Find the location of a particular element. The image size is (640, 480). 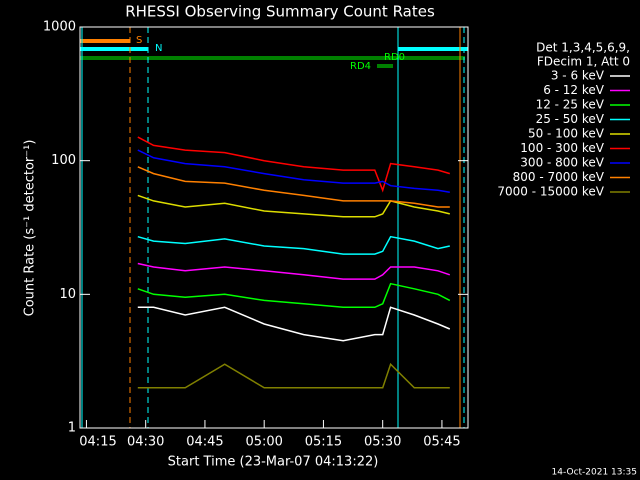

y-tick-label: 1 is located at coordinates (72, 428).